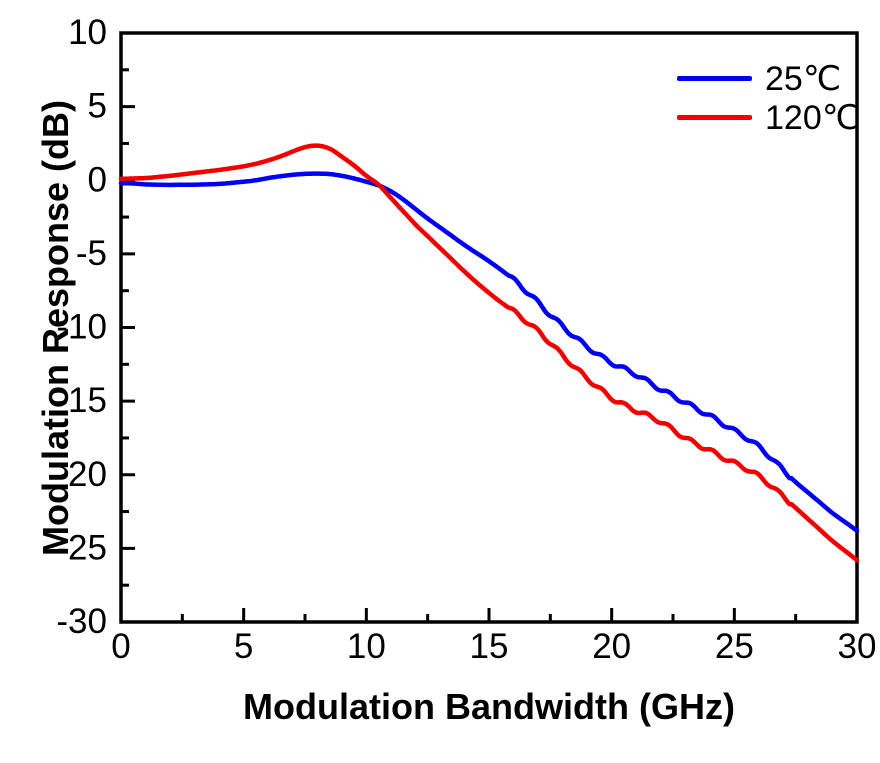  Describe the element at coordinates (734, 646) in the screenshot. I see `x-tick-label: 25` at that location.